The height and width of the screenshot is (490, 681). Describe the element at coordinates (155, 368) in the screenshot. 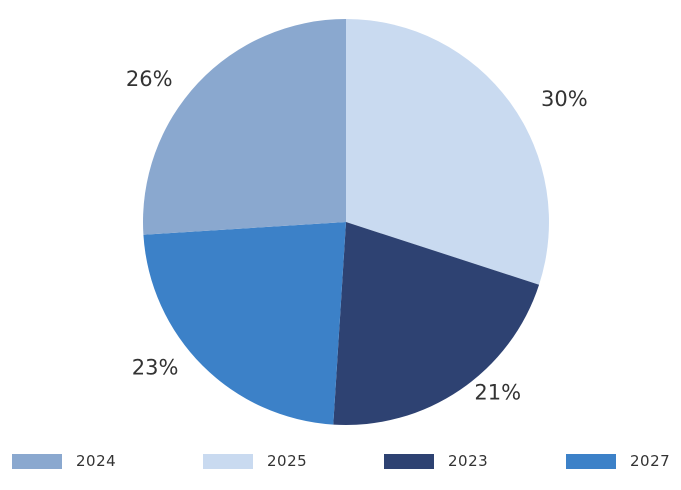

I see `data-label-2027: 23%` at that location.